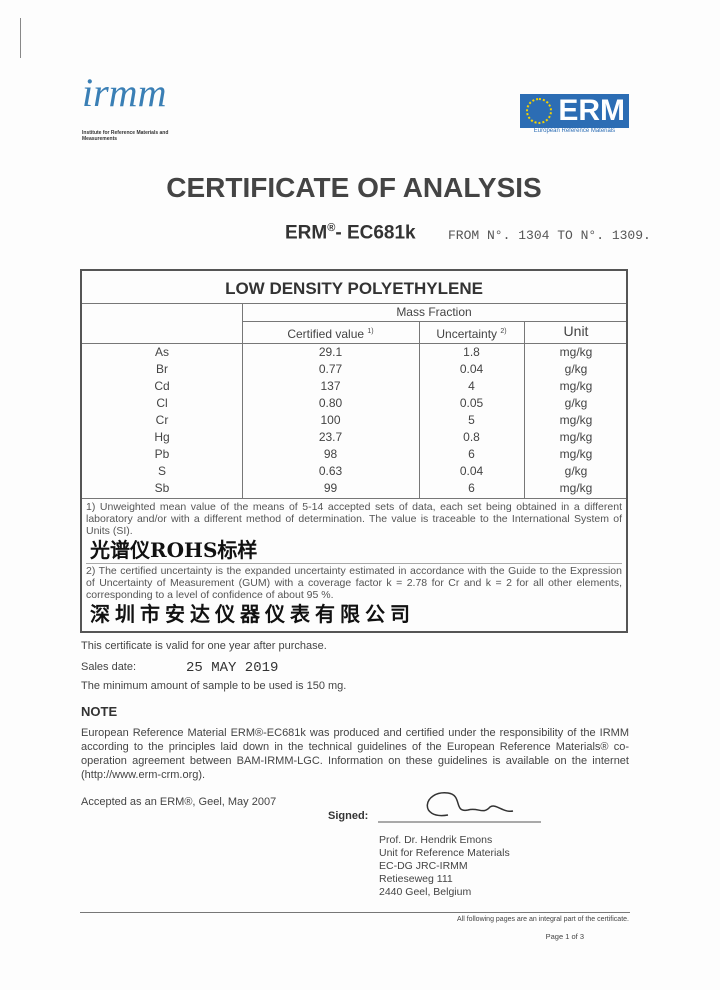 This screenshot has height=990, width=720. Describe the element at coordinates (459, 807) in the screenshot. I see `signature` at that location.